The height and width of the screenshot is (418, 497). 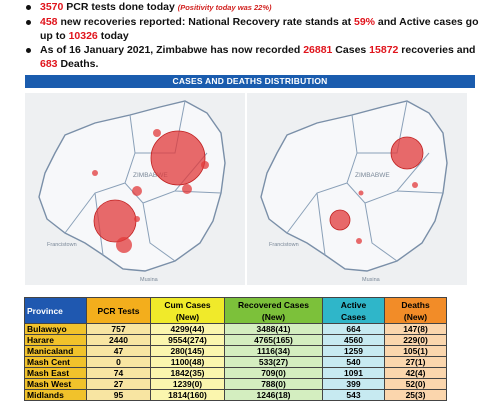 I want to click on cell-cum: 4299(44), so click(x=187, y=329).